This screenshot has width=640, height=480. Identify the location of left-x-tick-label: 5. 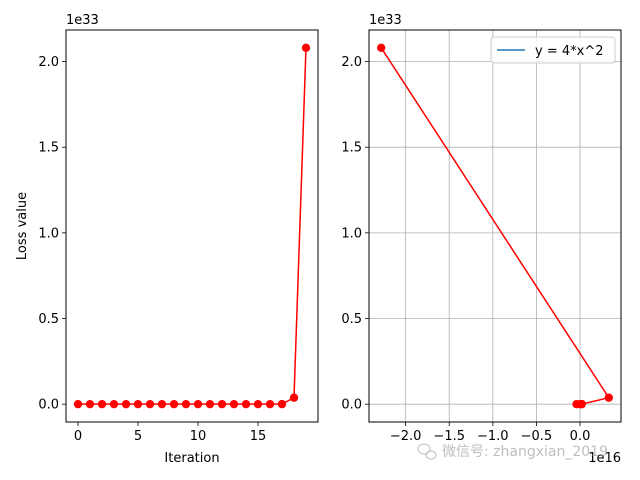
(138, 436).